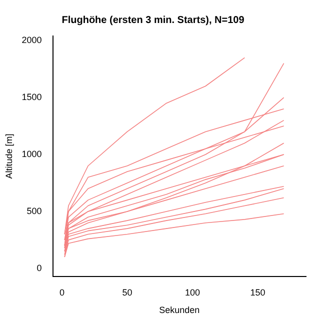 This screenshot has width=320, height=320. I want to click on y-axis-title: Altitude [m], so click(9, 156).